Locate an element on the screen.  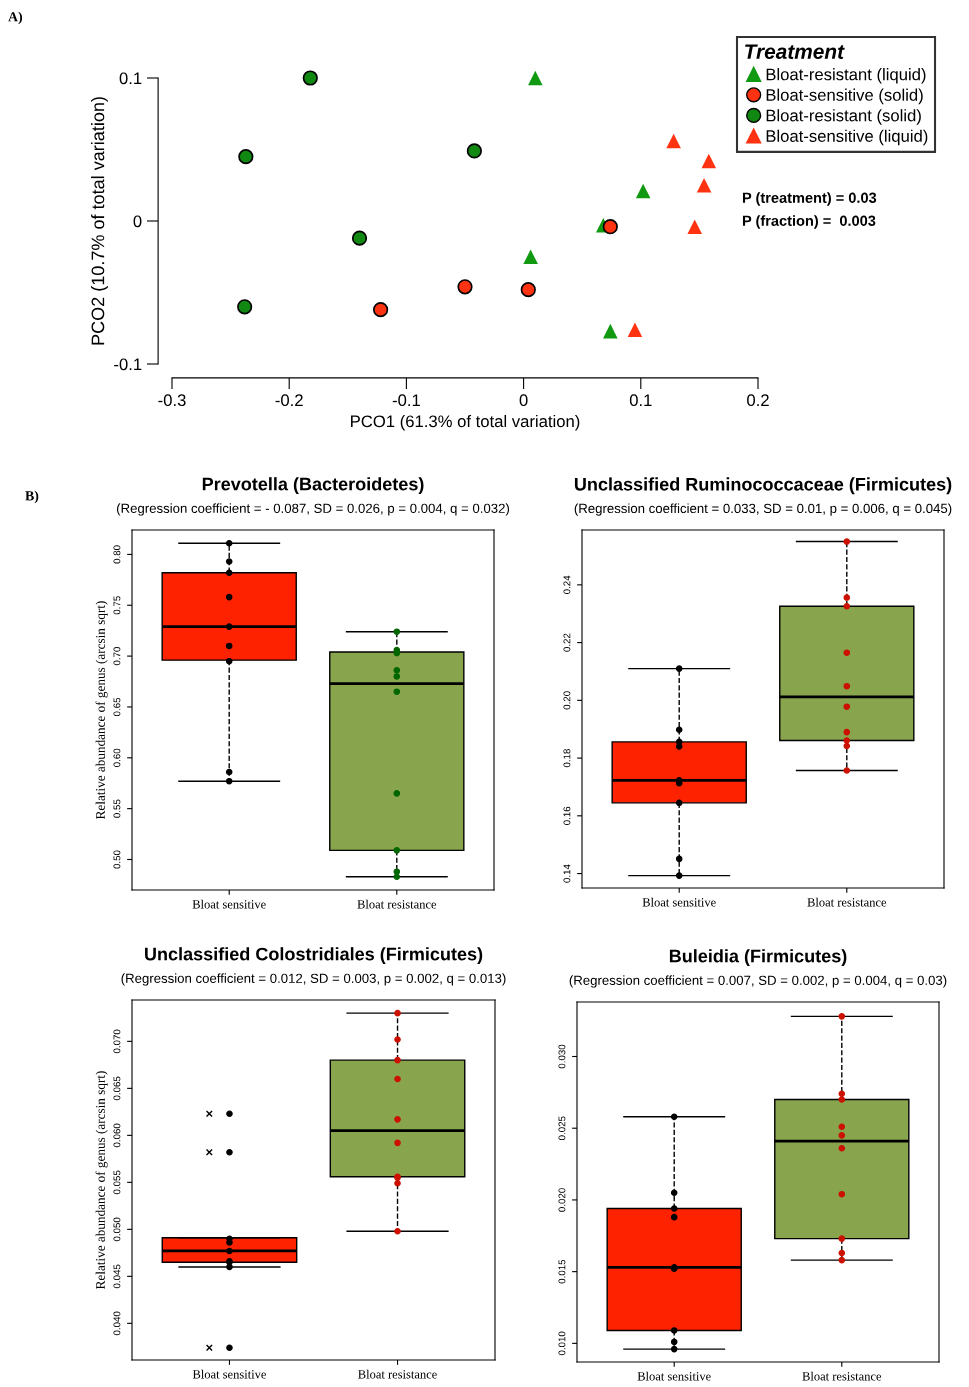
y-tick-label: 0.055 is located at coordinates (117, 1182).